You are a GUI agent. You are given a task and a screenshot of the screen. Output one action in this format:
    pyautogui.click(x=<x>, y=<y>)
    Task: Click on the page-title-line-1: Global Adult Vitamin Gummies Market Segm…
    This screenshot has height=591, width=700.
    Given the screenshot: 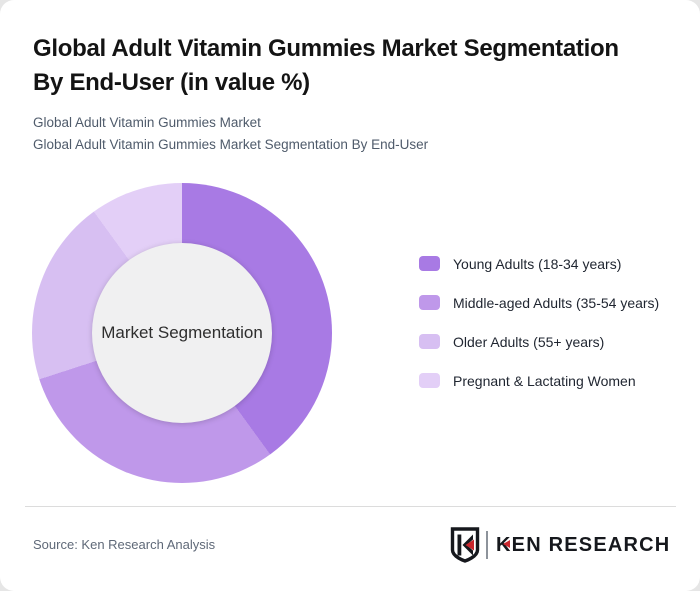 What is the action you would take?
    pyautogui.click(x=326, y=48)
    